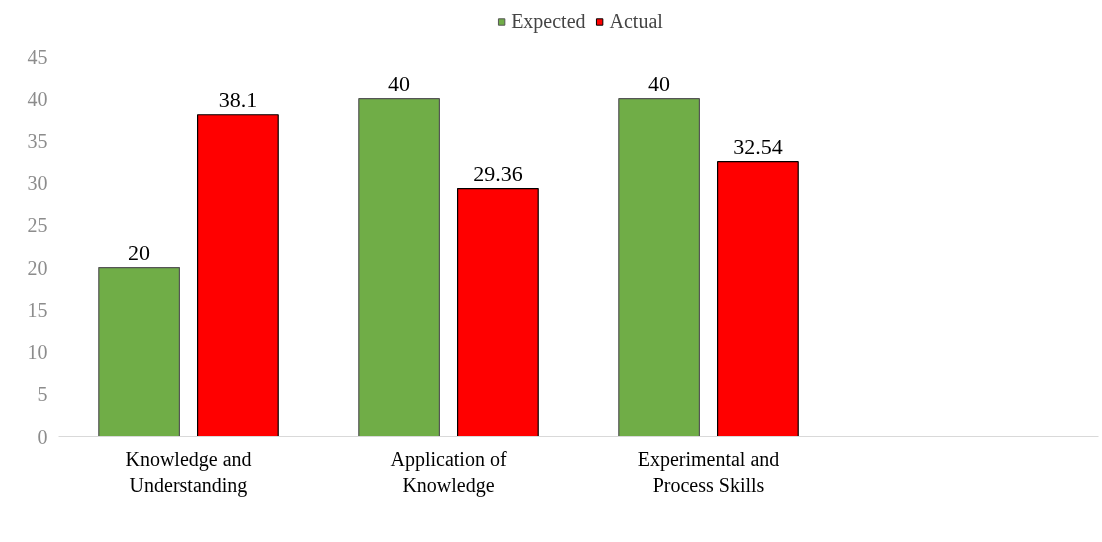 This screenshot has height=542, width=1102. I want to click on x-tick-label: Application of Knowledge, so click(448, 472).